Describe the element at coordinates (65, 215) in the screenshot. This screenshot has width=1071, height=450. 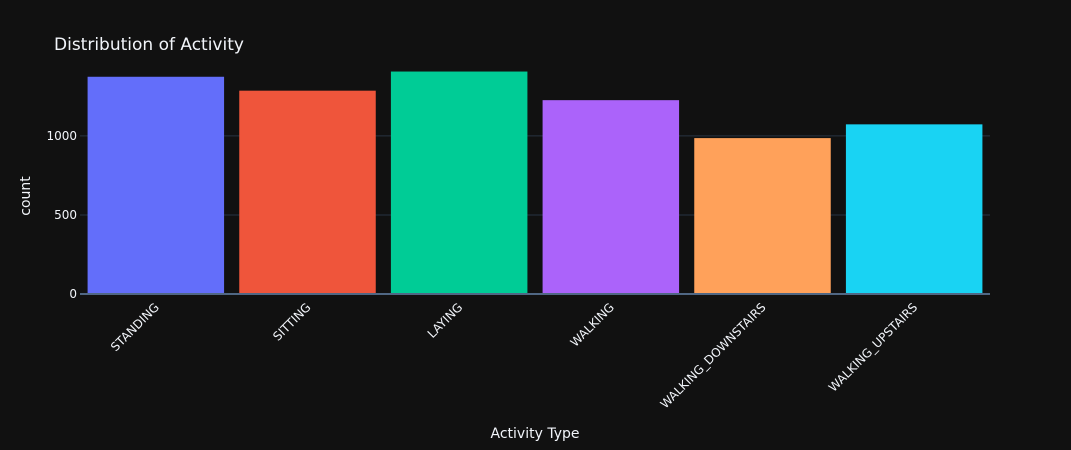
I see `y-tick-label: 500` at that location.